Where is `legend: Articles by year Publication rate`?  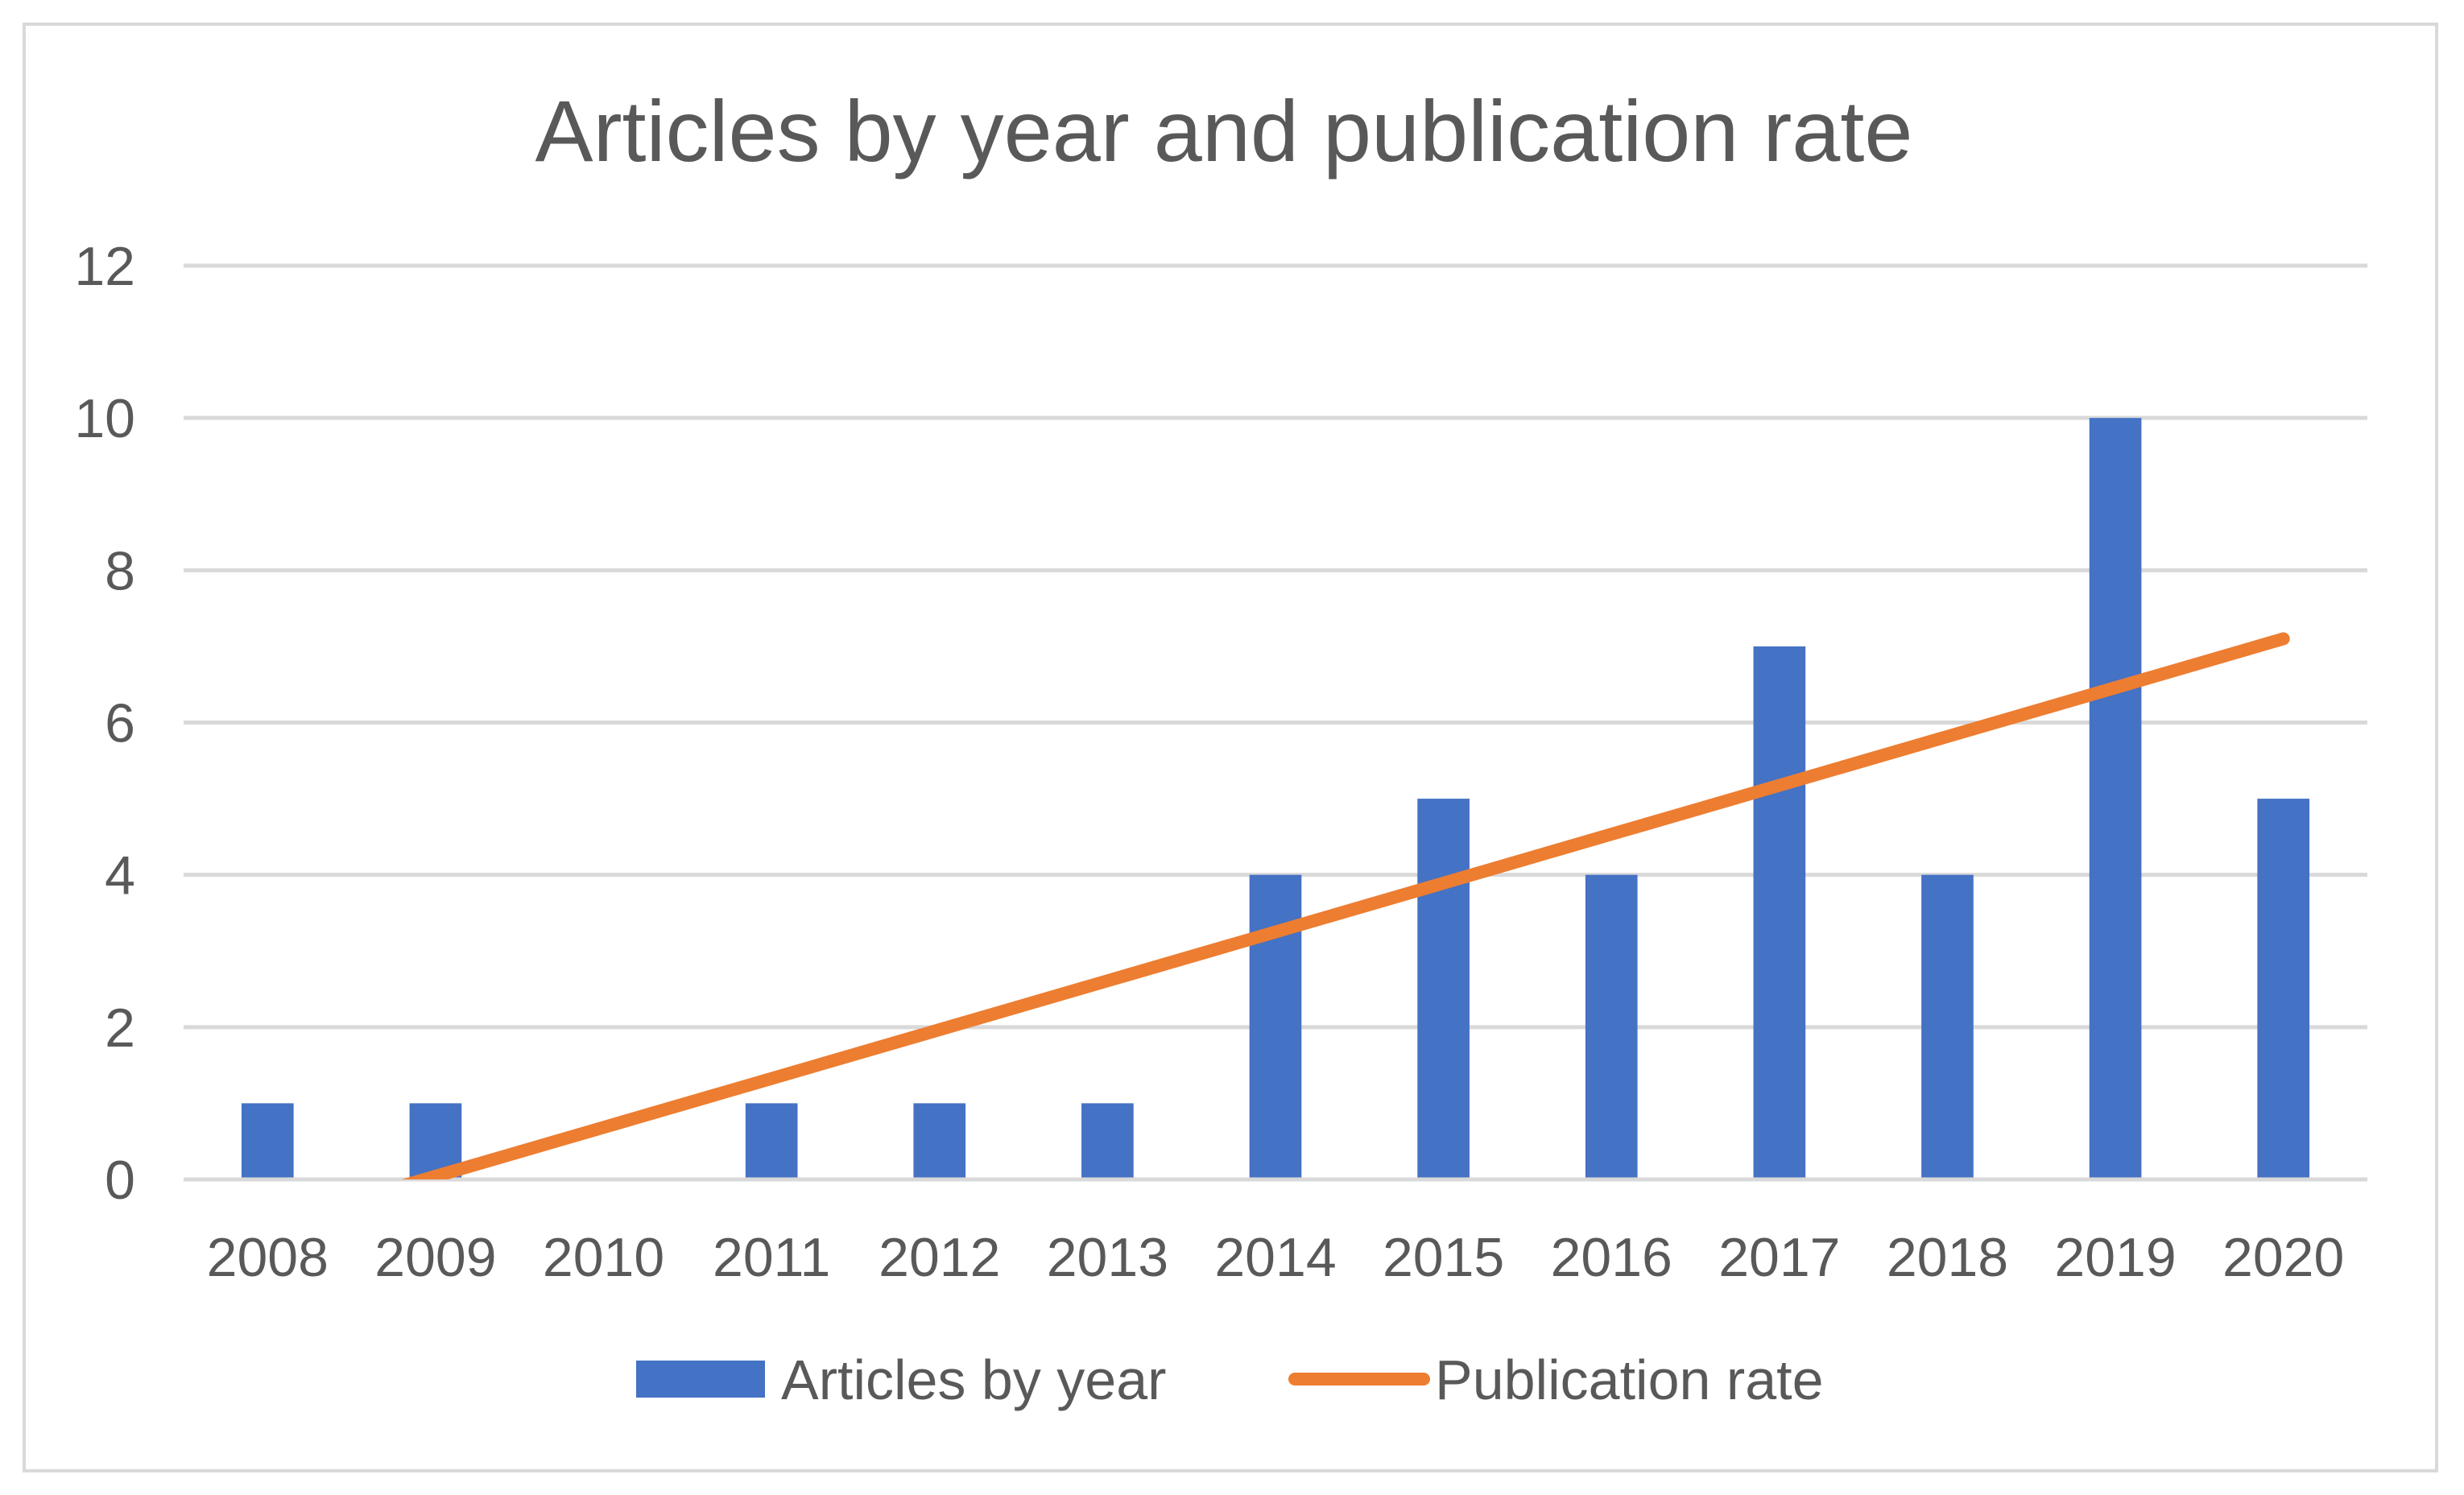
legend: Articles by year Publication rate is located at coordinates (1230, 1380).